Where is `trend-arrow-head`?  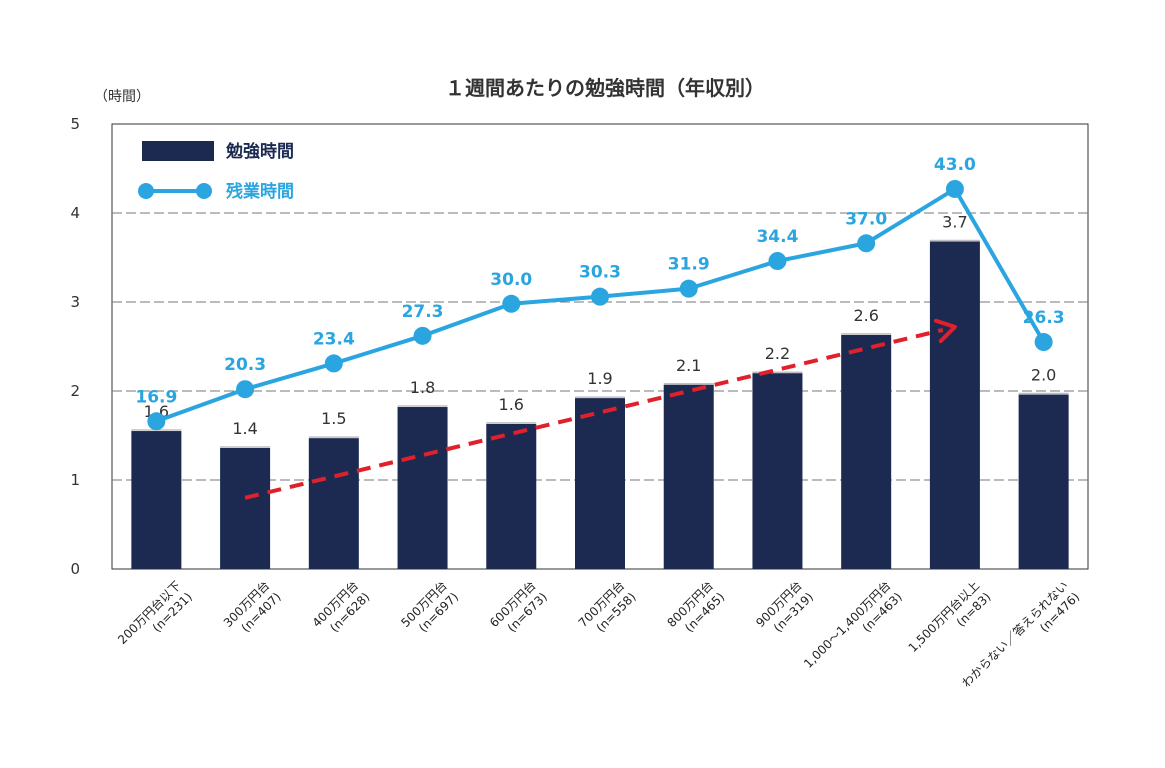 trend-arrow-head is located at coordinates (945, 331).